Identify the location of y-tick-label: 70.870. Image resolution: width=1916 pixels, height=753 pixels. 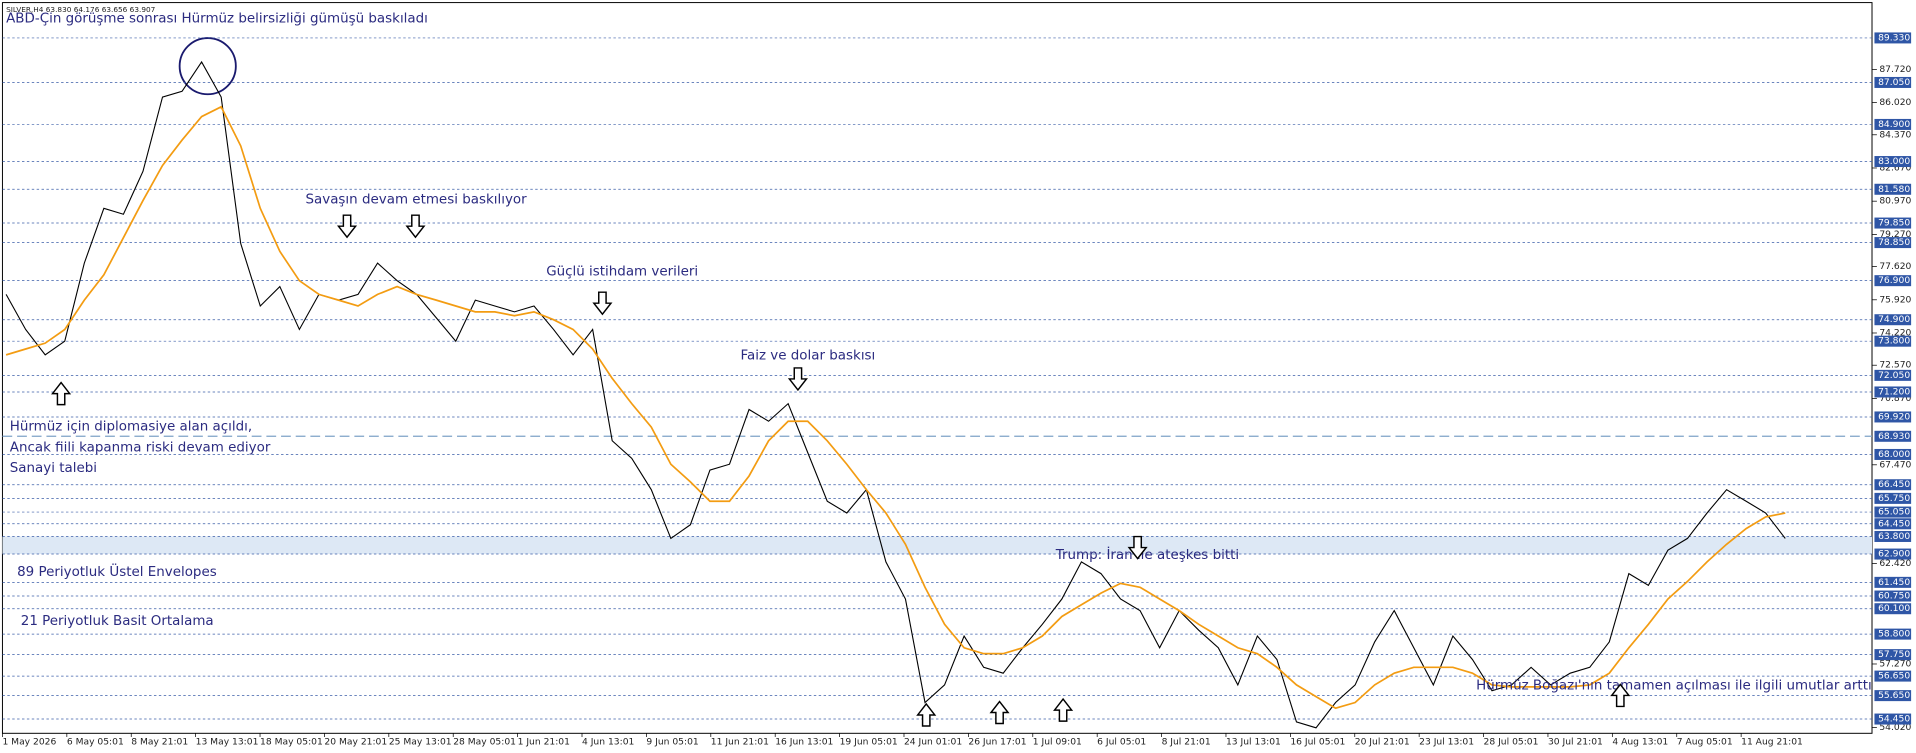
(1895, 398).